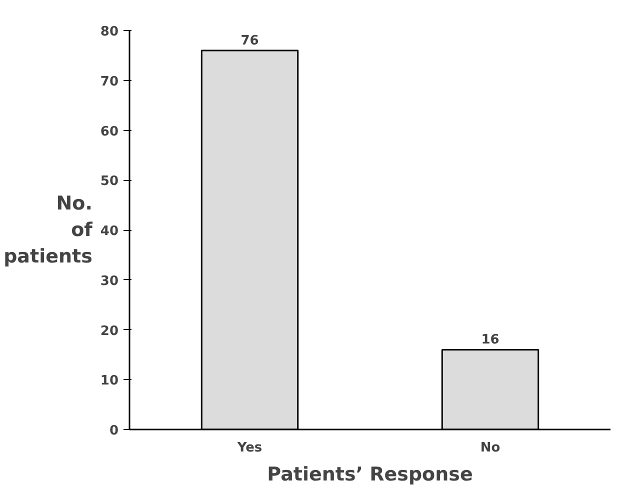 Image resolution: width=624 pixels, height=492 pixels. What do you see at coordinates (249, 448) in the screenshot?
I see `x-tick-label: Yes` at bounding box center [249, 448].